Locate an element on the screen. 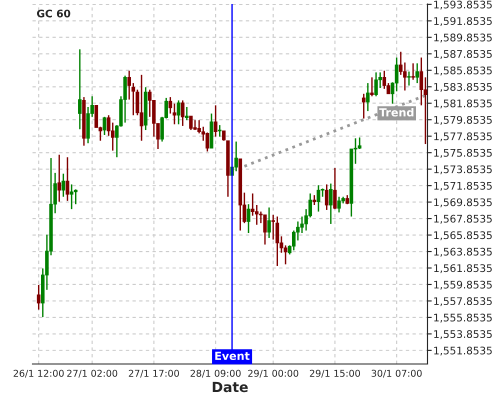 The image size is (500, 400). y-tick-label: 1,579.8535 is located at coordinates (463, 120).